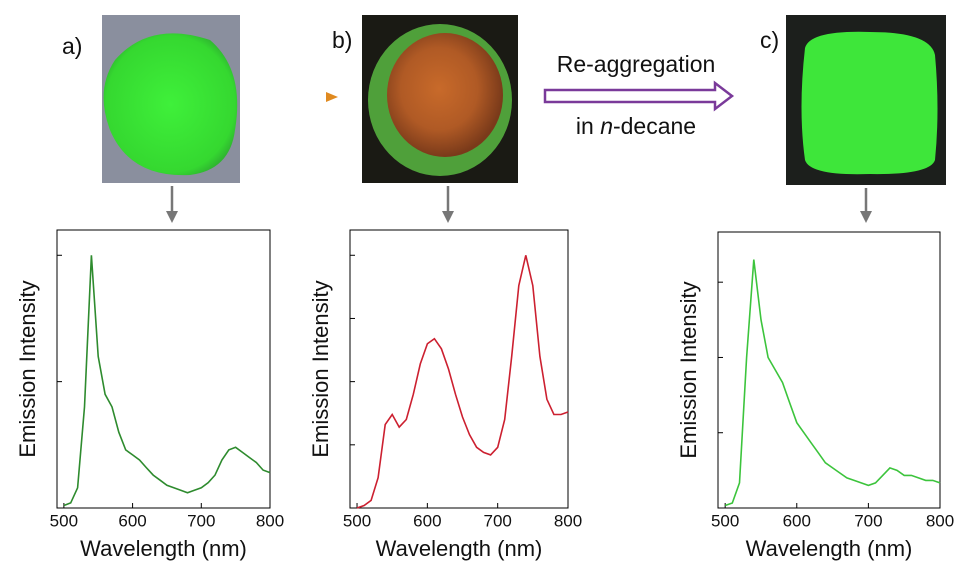 The height and width of the screenshot is (565, 962). What do you see at coordinates (519, 204) in the screenshot?
I see `down-arrows` at bounding box center [519, 204].